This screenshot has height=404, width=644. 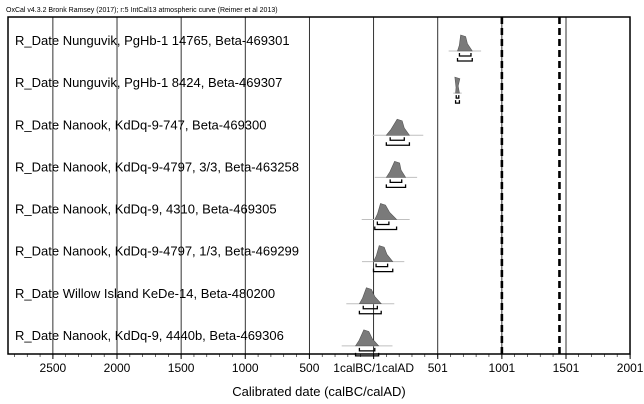 What do you see at coordinates (53, 368) in the screenshot?
I see `tick-label: 2500` at bounding box center [53, 368].